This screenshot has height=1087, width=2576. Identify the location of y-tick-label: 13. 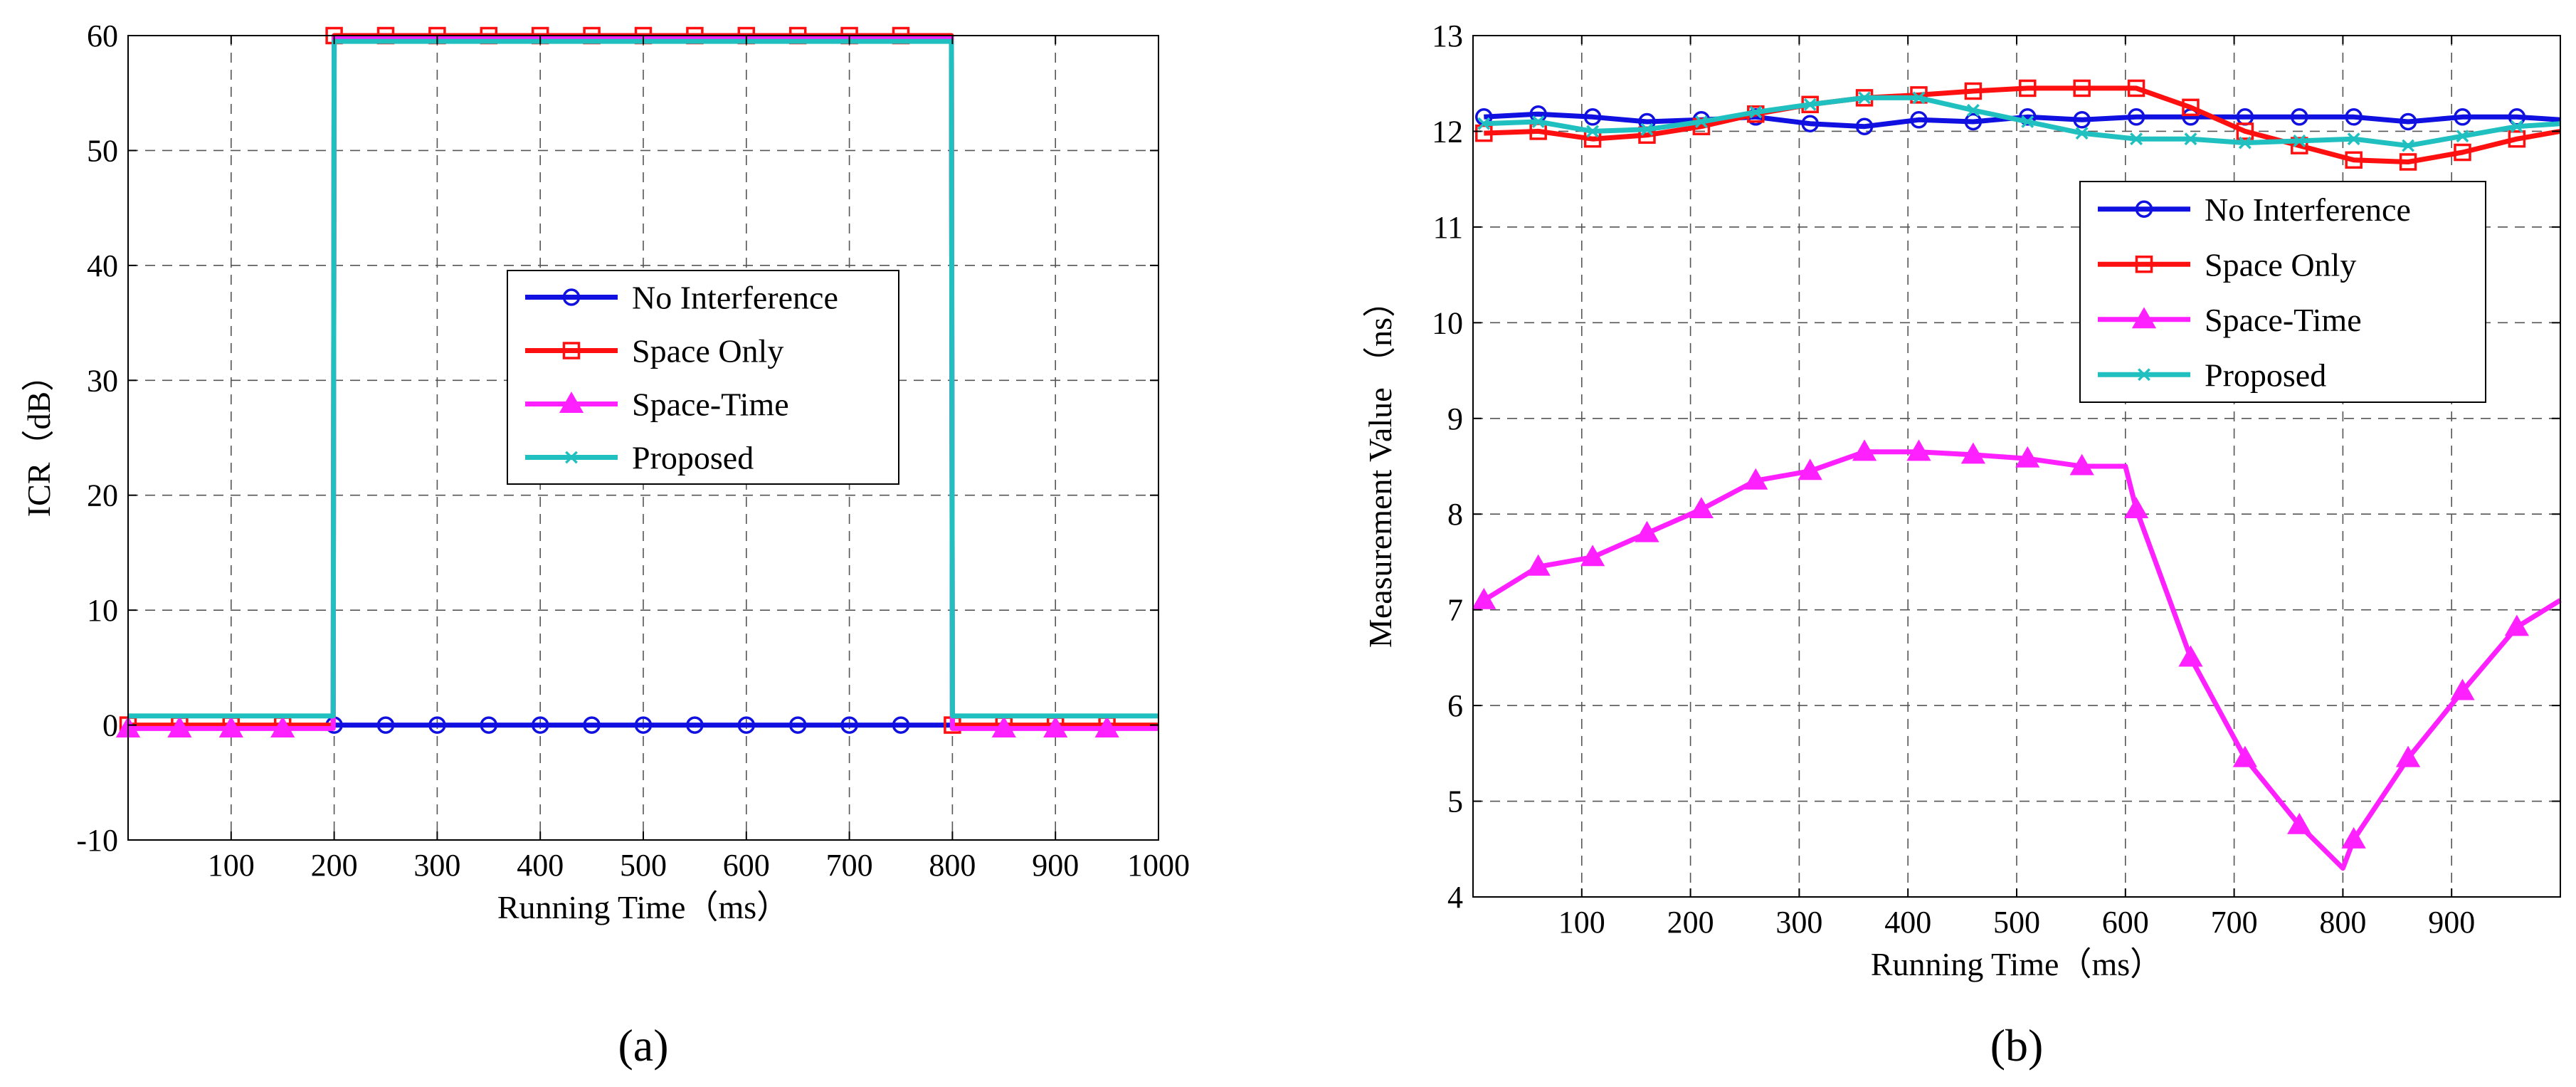
(1447, 36).